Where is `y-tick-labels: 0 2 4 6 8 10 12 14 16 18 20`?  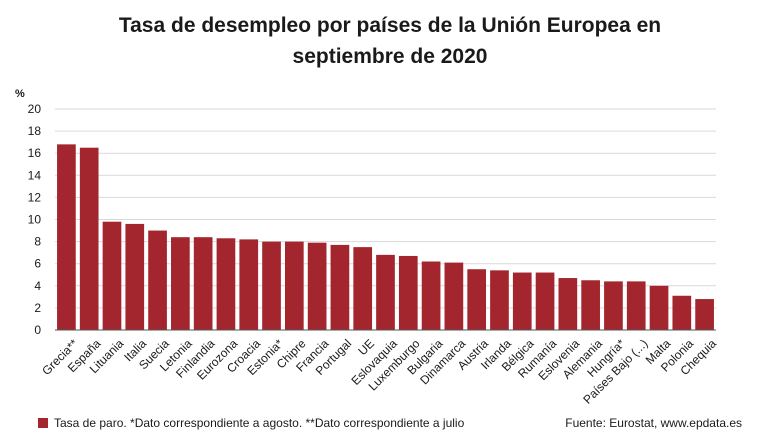 y-tick-labels: 0 2 4 6 8 10 12 14 16 18 20 is located at coordinates (35, 219).